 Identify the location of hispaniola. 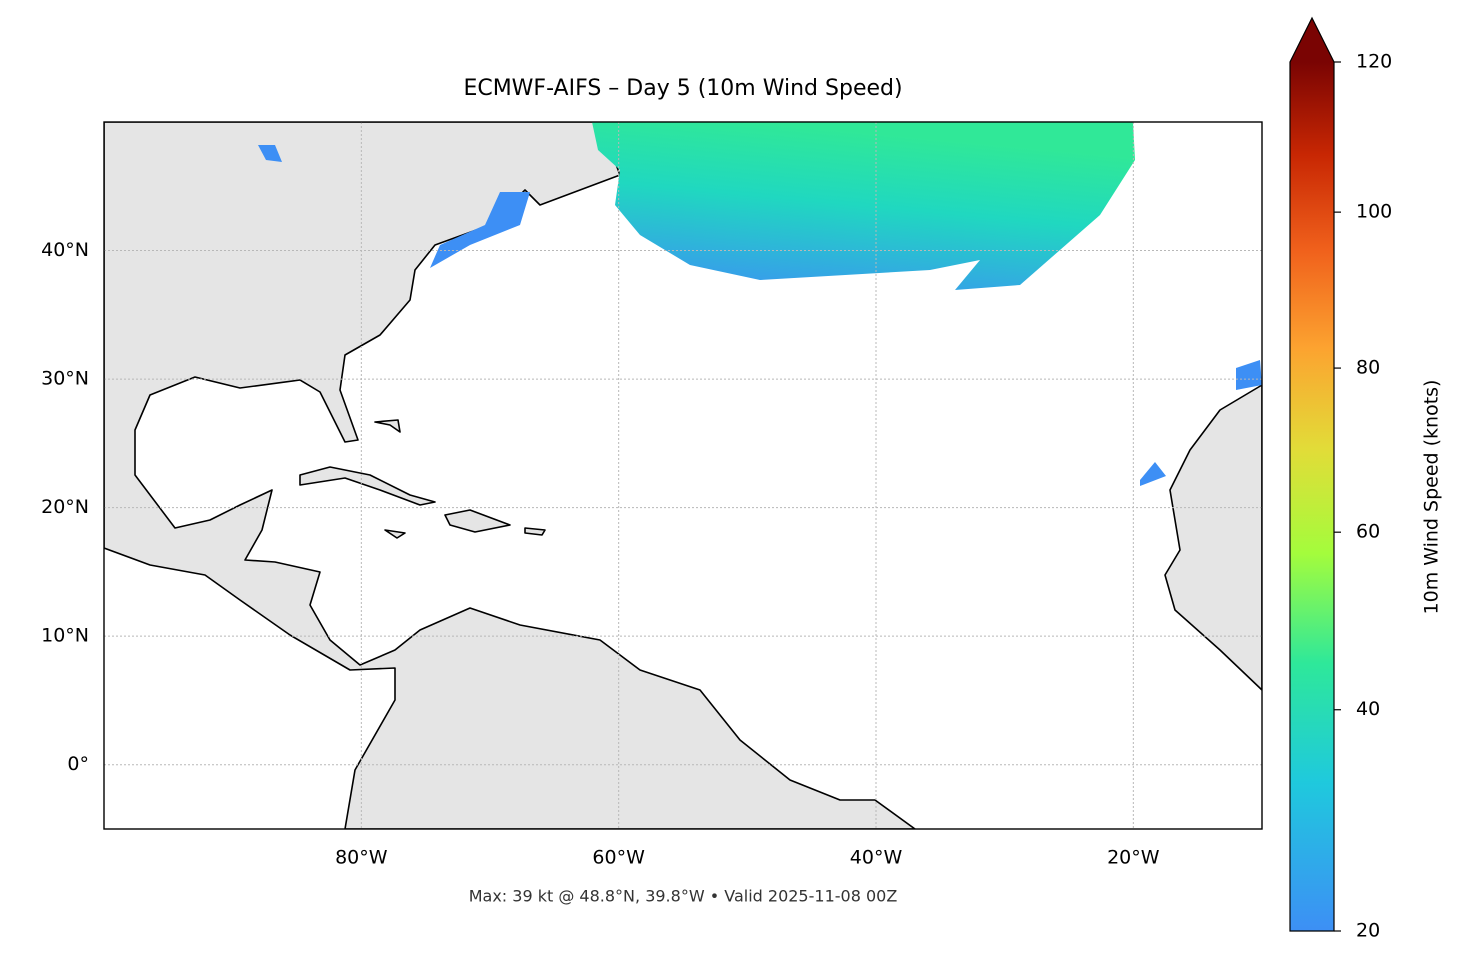
(477, 521).